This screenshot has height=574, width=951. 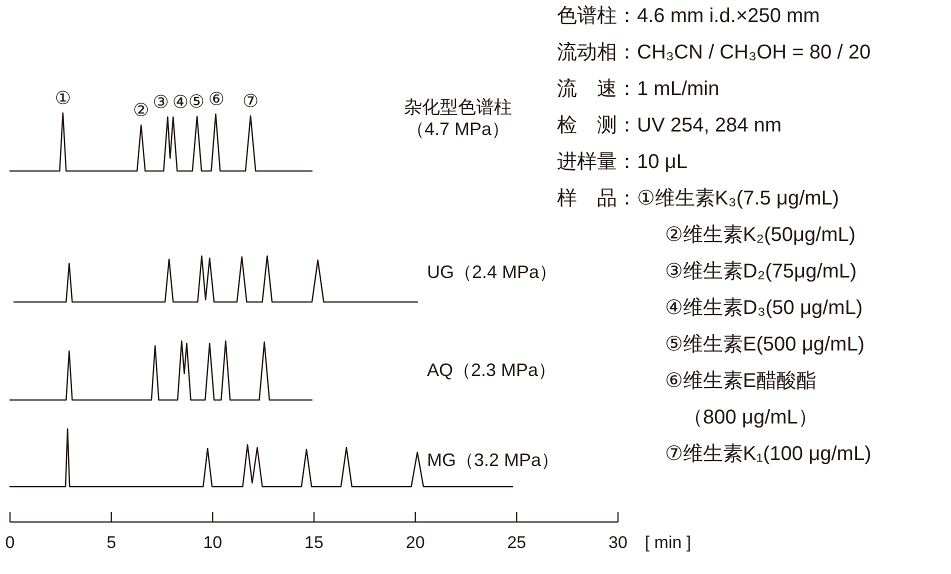 I want to click on text: 流动相：CH₃CN / CH₃OH = 80 / 20, so click(x=714, y=53).